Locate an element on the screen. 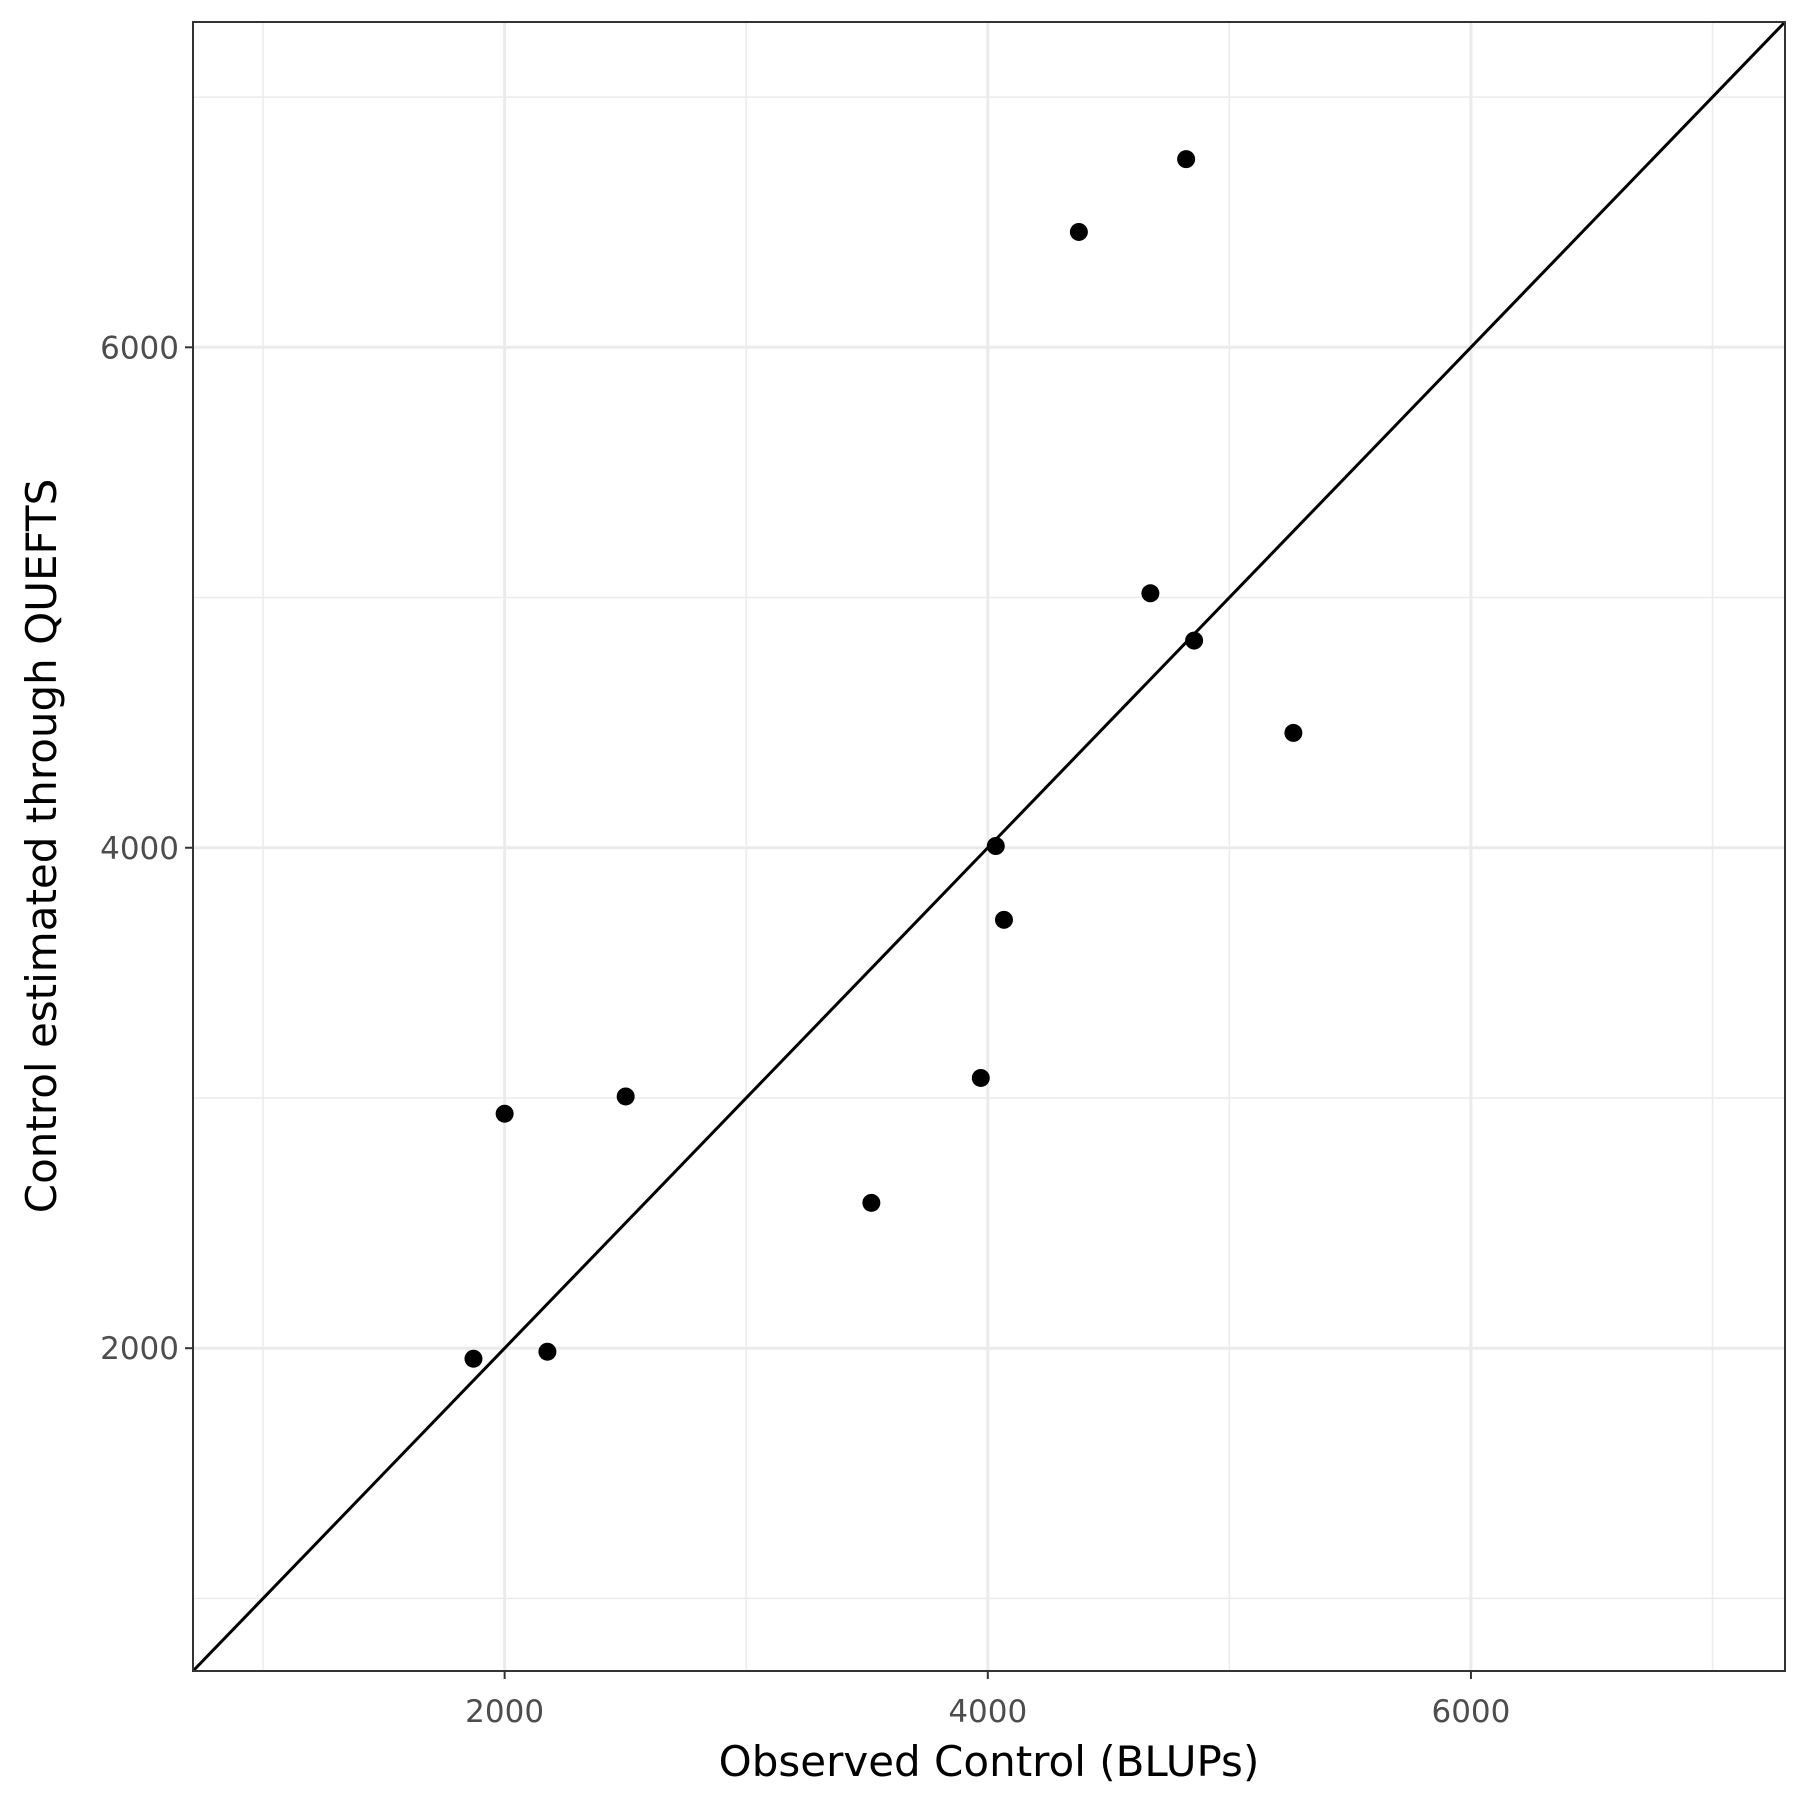 The width and height of the screenshot is (1800, 1800). y-tick-label: 4000 is located at coordinates (139, 849).